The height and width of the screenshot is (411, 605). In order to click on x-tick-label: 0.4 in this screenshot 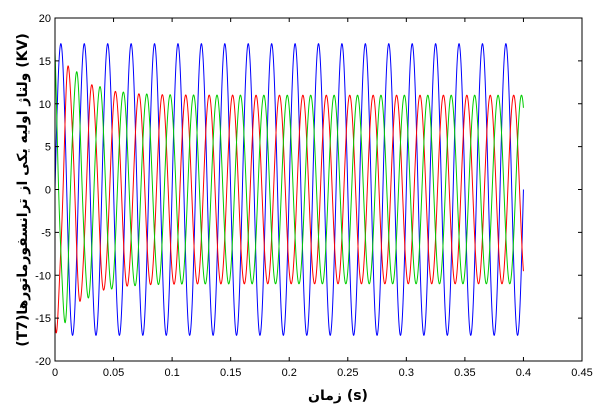, I will do `click(523, 373)`.